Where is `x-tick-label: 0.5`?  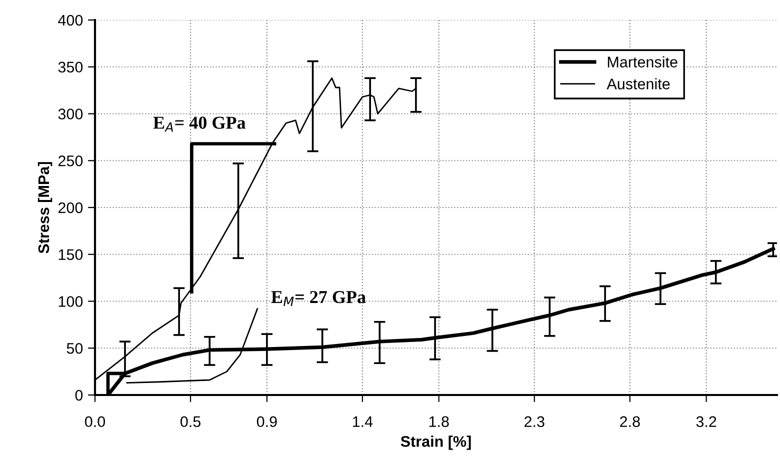 x-tick-label: 0.5 is located at coordinates (190, 422).